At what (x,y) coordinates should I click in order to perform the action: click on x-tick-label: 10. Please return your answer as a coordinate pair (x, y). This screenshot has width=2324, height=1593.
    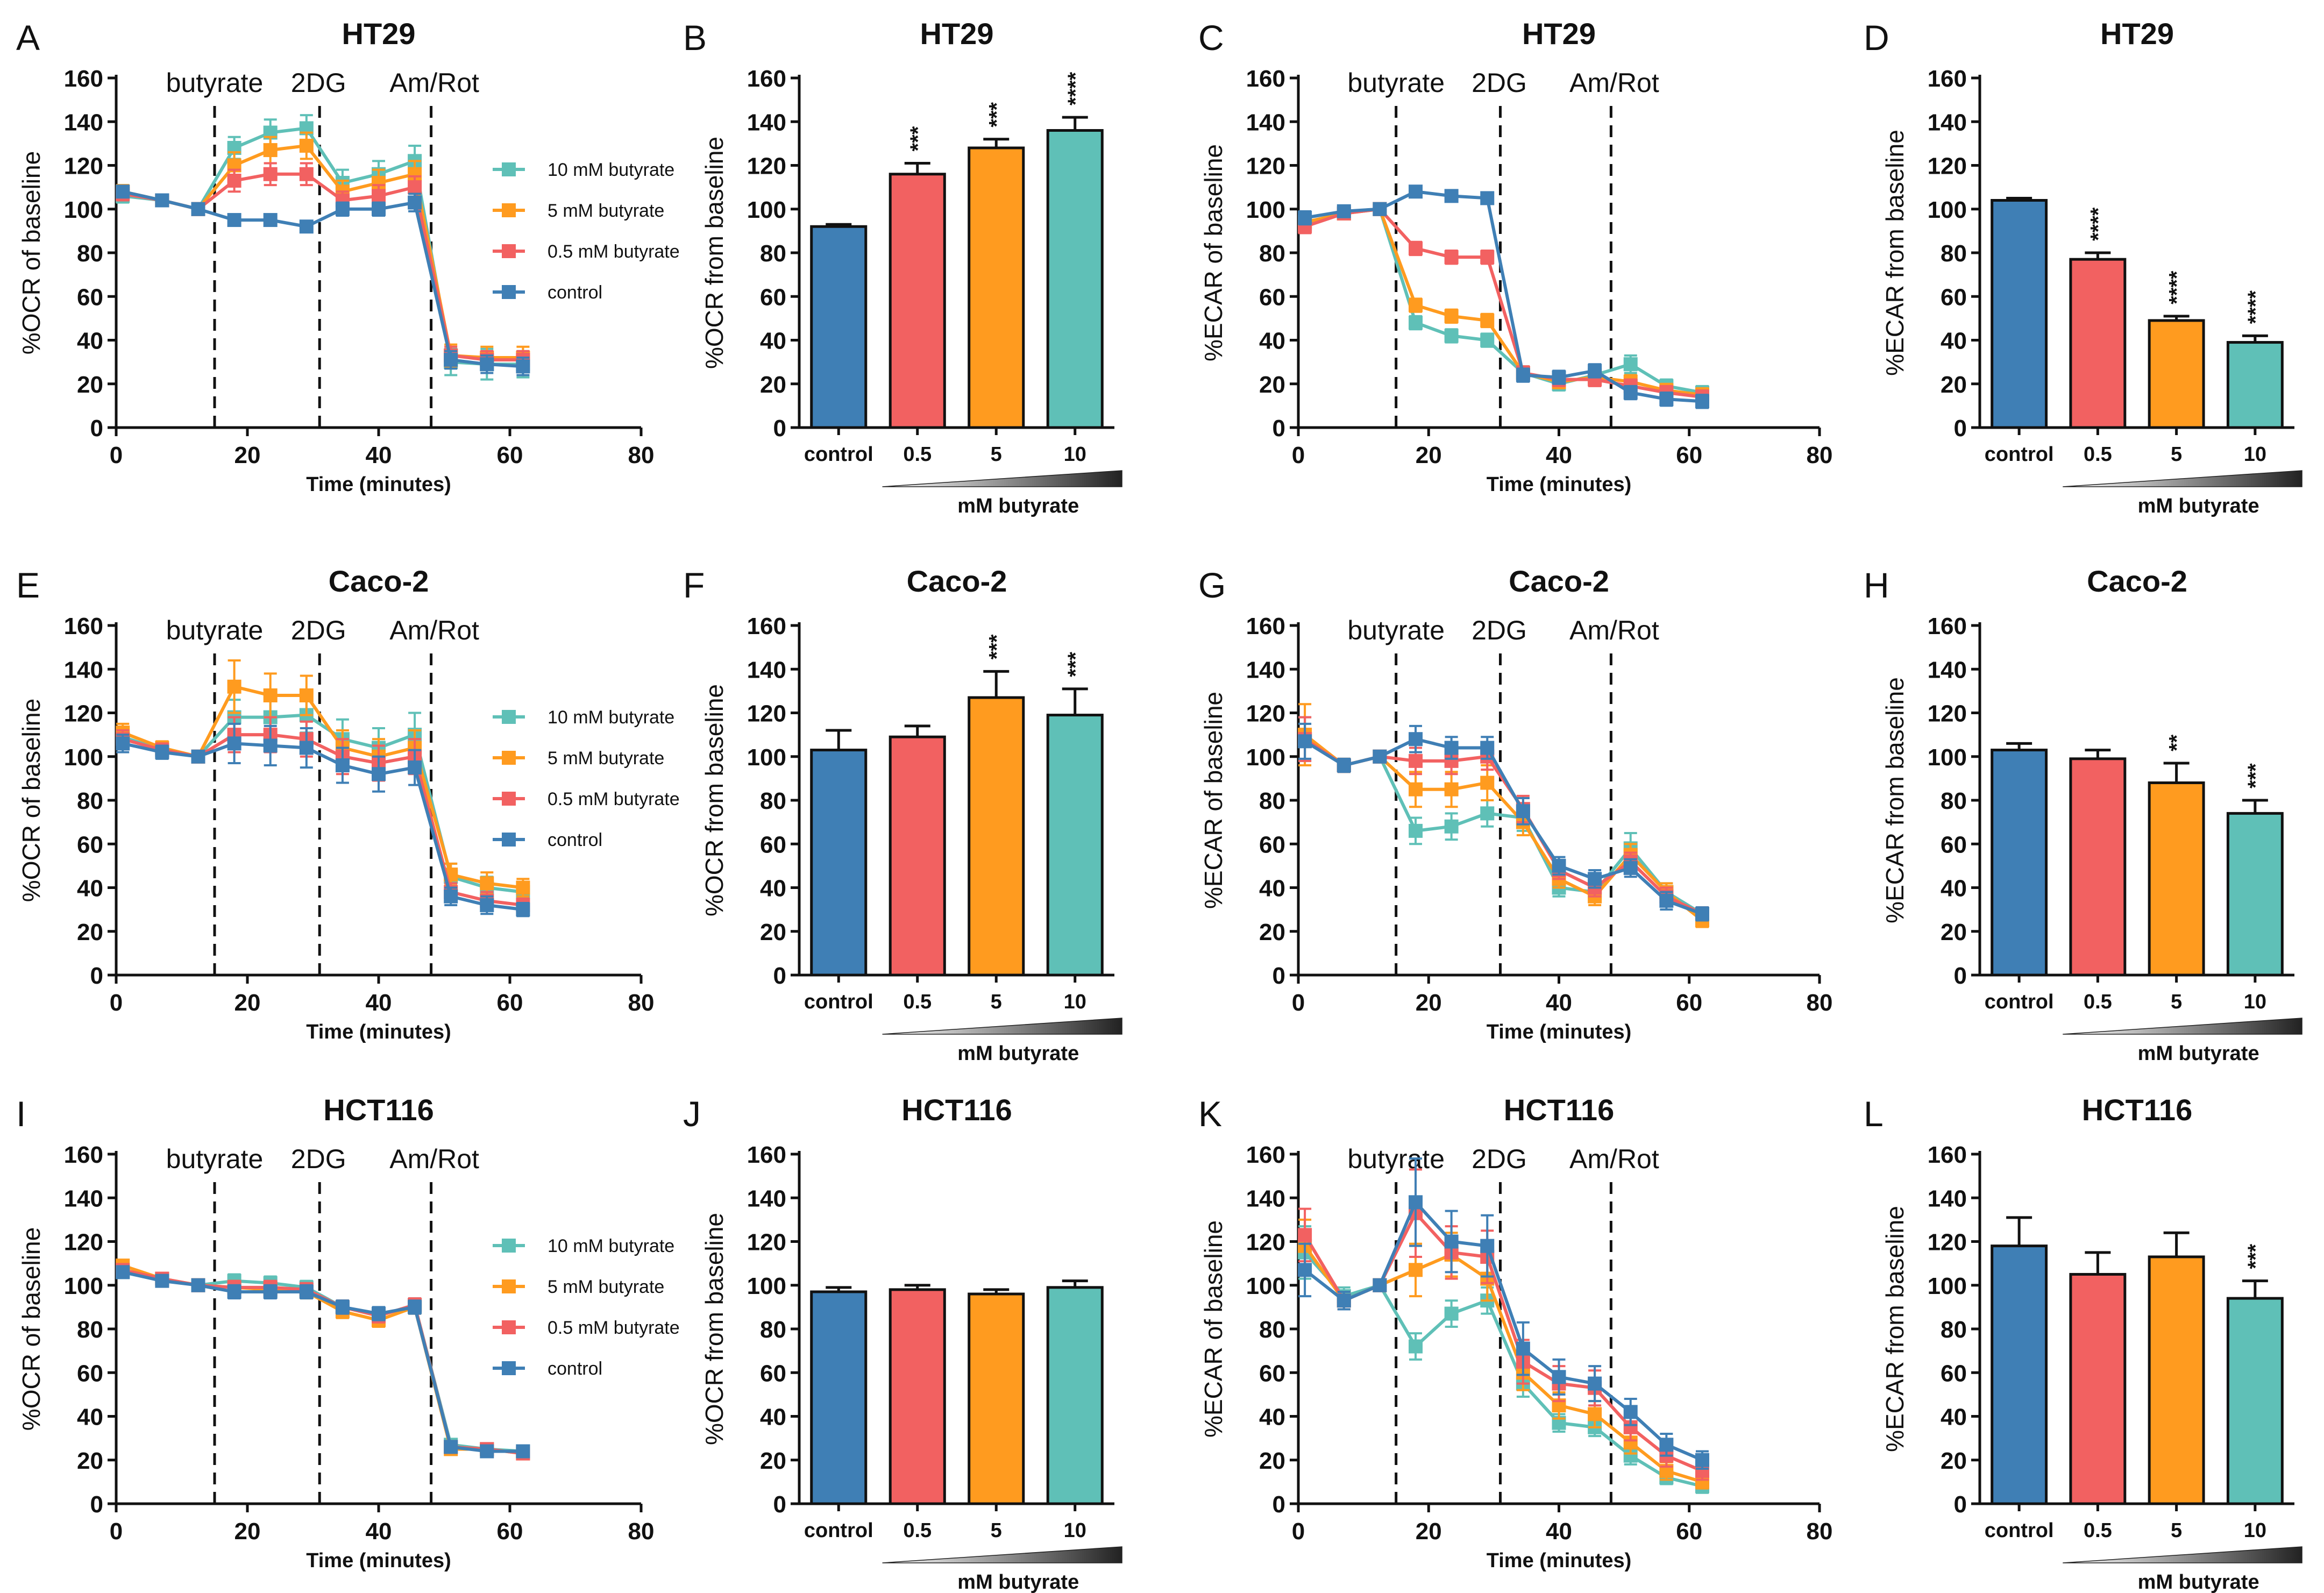
    Looking at the image, I should click on (2255, 1002).